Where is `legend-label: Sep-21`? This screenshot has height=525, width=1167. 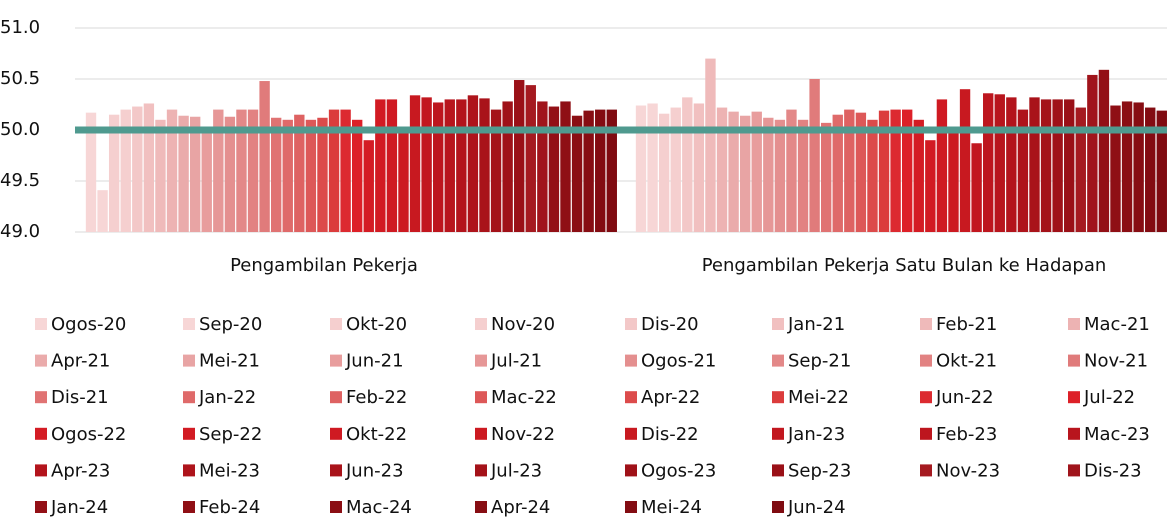 legend-label: Sep-21 is located at coordinates (819, 361).